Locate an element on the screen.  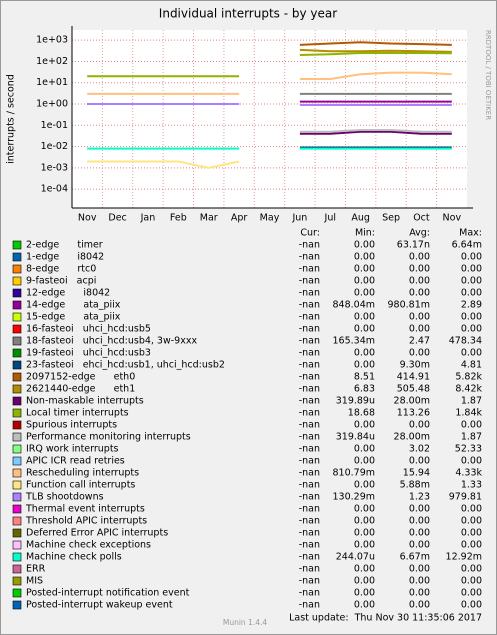
legend-max: 979.81 is located at coordinates (465, 497).